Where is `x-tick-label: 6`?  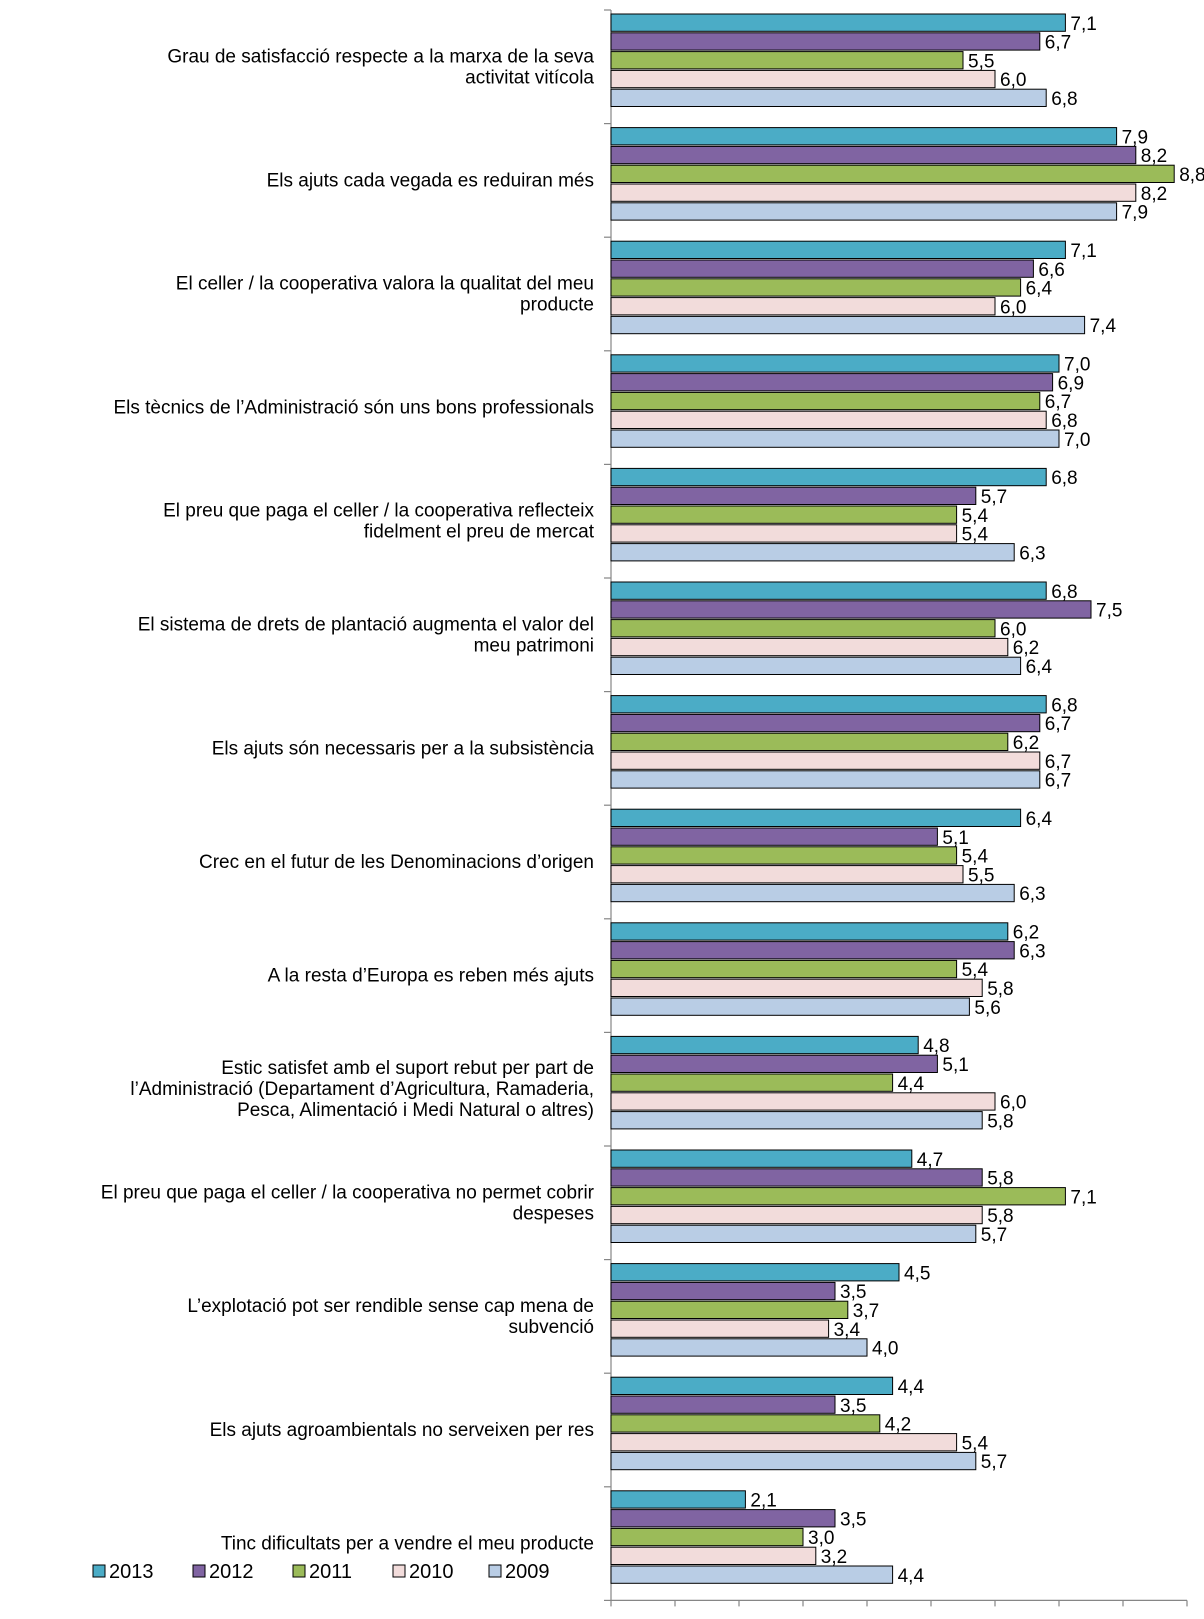
x-tick-label: 6 is located at coordinates (995, 1617).